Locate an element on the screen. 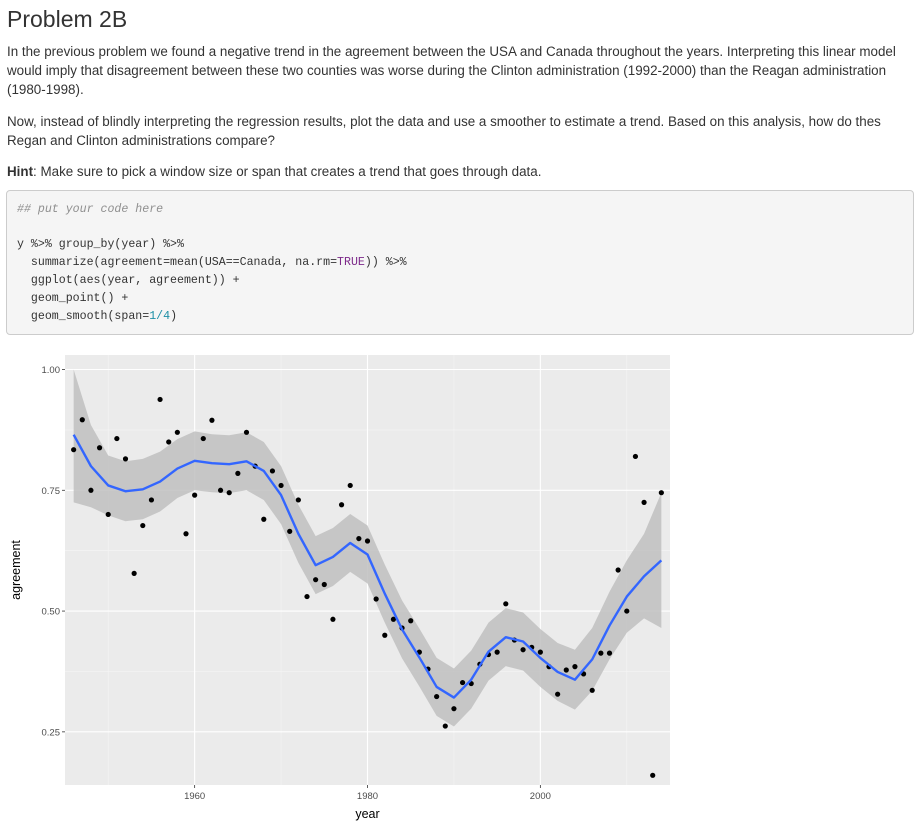 The height and width of the screenshot is (825, 923). code-true-literal: TRUE is located at coordinates (351, 262).